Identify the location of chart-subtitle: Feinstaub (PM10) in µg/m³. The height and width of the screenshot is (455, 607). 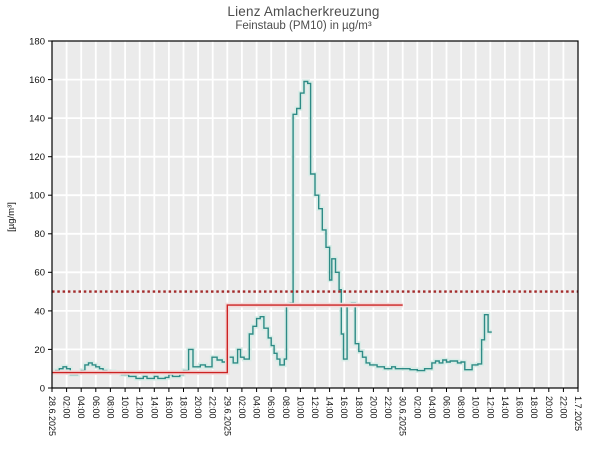
(303, 26).